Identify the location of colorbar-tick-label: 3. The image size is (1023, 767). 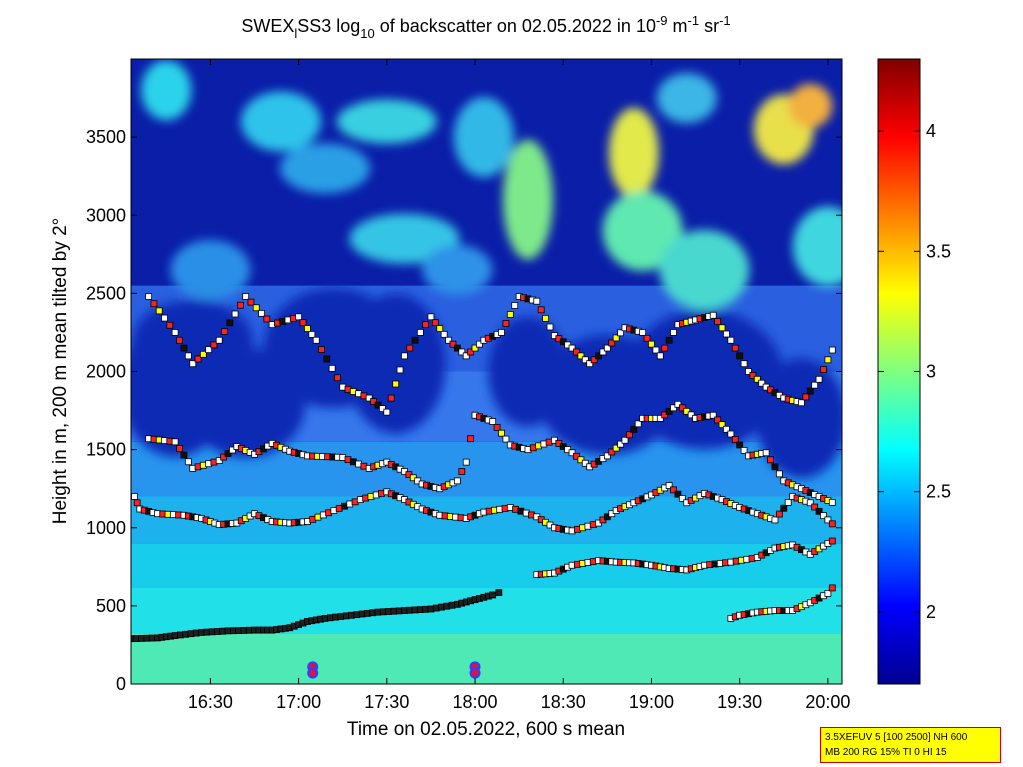
(931, 372).